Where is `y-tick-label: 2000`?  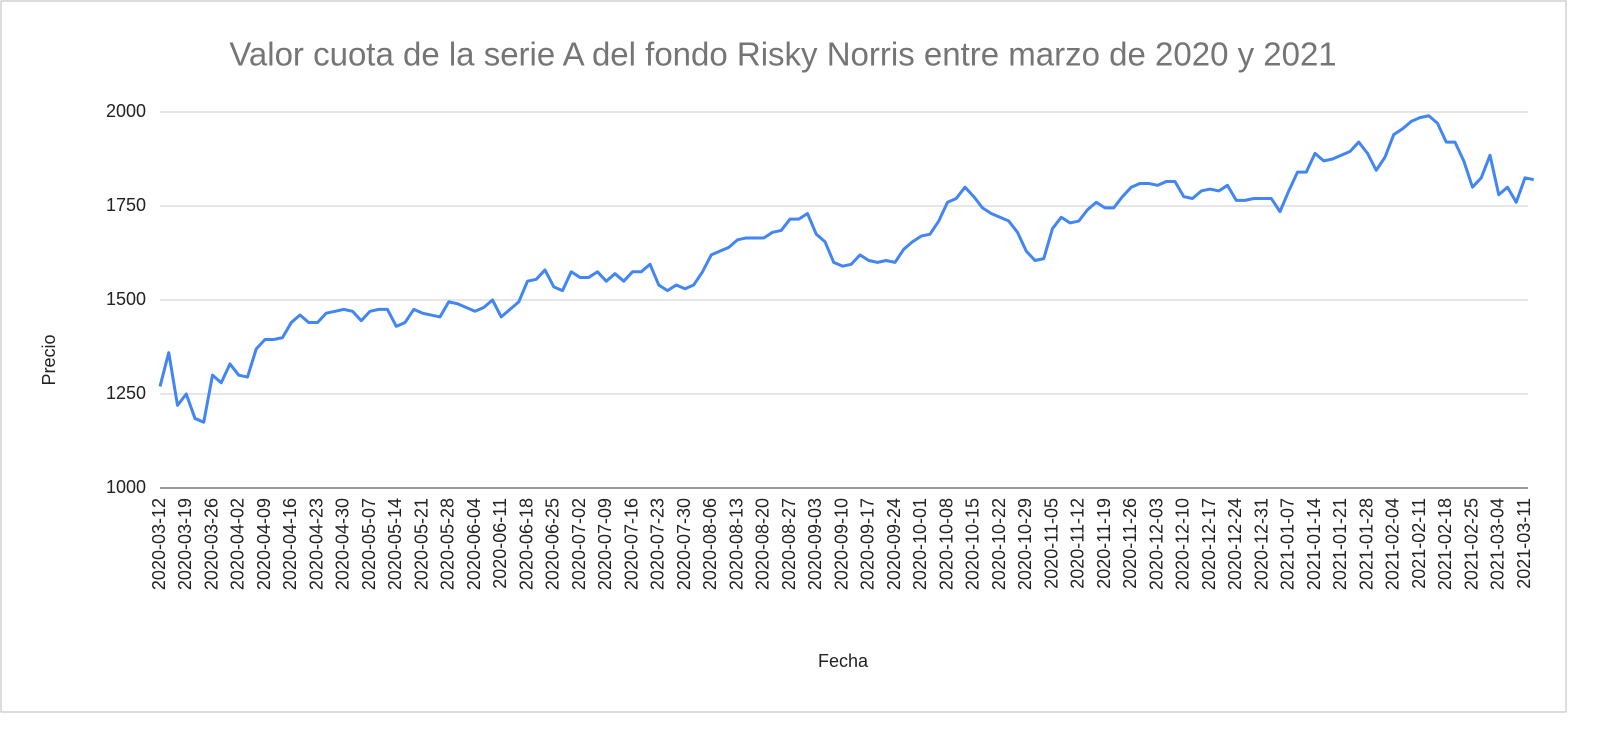 y-tick-label: 2000 is located at coordinates (126, 111).